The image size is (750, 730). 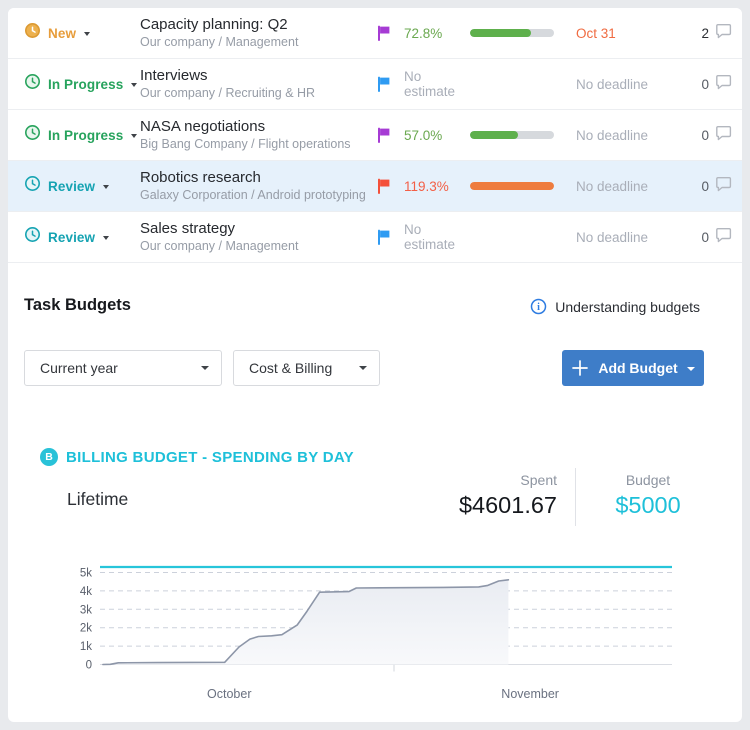 I want to click on task-title: Capacity planning: Q2, so click(x=214, y=24).